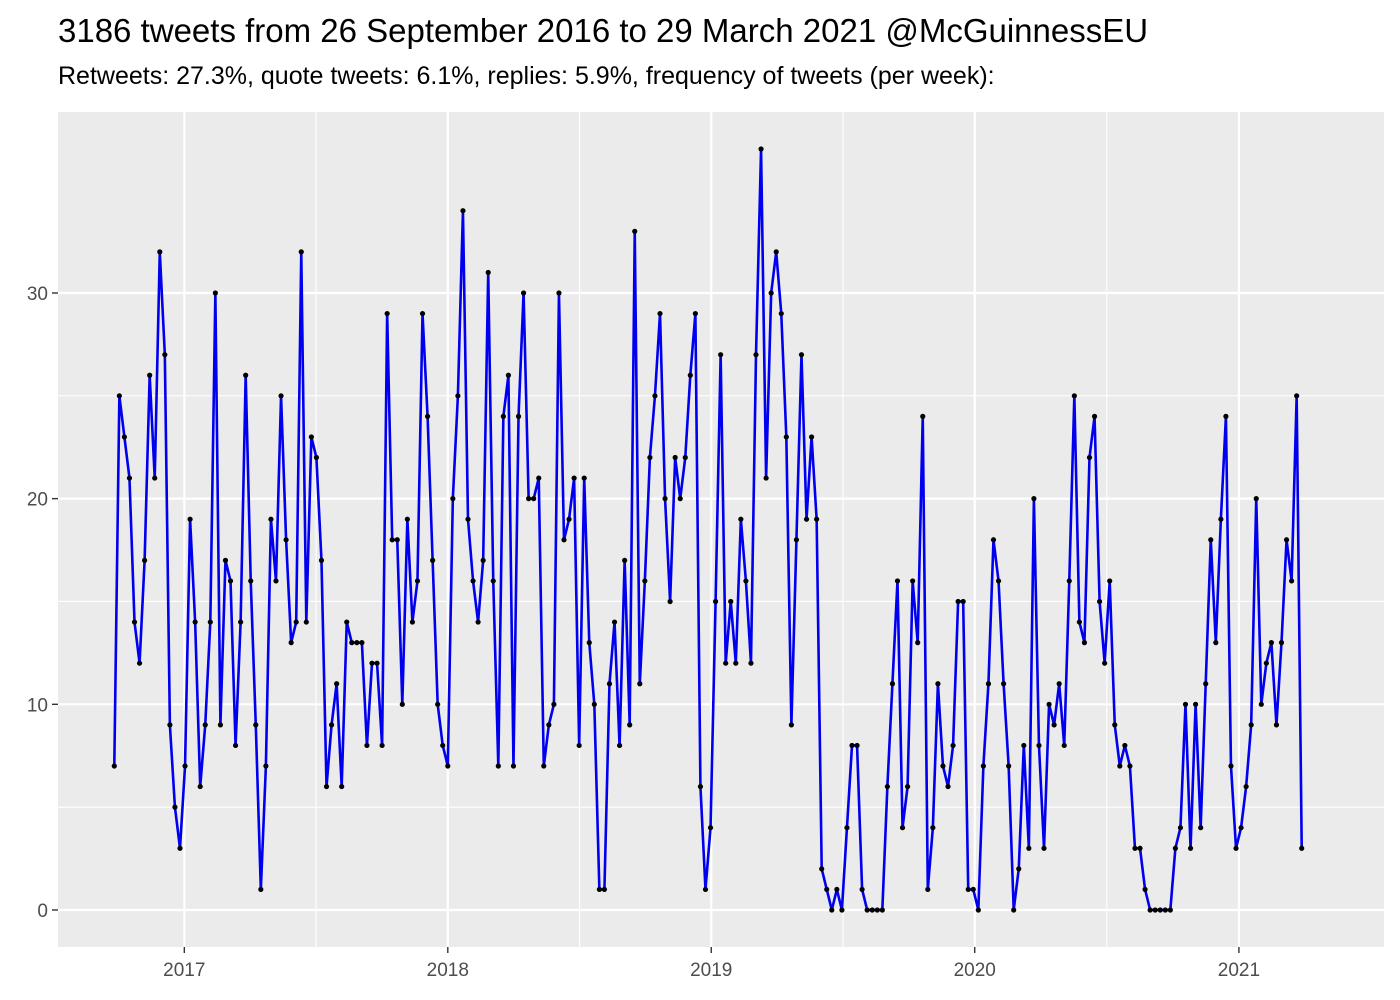 This screenshot has width=1400, height=1000. Describe the element at coordinates (37, 500) in the screenshot. I see `y-tick-label: 20` at that location.